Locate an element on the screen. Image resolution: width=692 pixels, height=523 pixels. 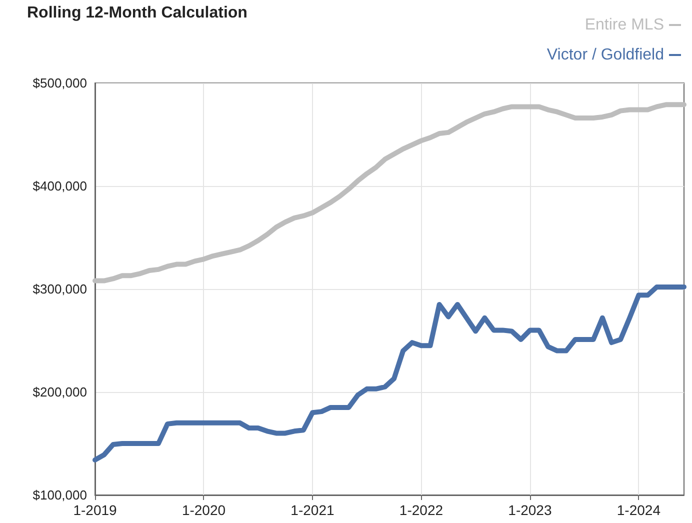
legend-label: Victor / Goldfield is located at coordinates (605, 55).